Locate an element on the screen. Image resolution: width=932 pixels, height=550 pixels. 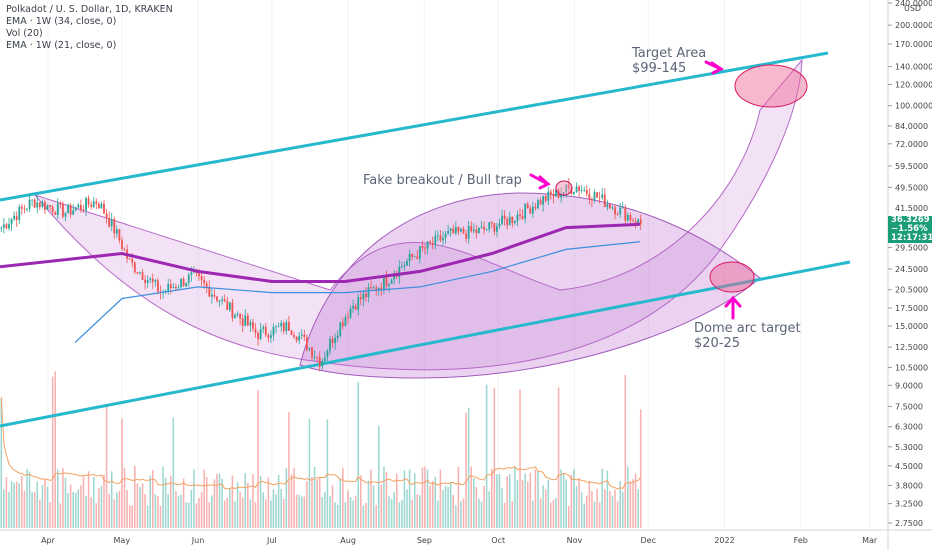
indicator-ema21-label: EMA · 1W (21, close, 0) is located at coordinates (61, 45).